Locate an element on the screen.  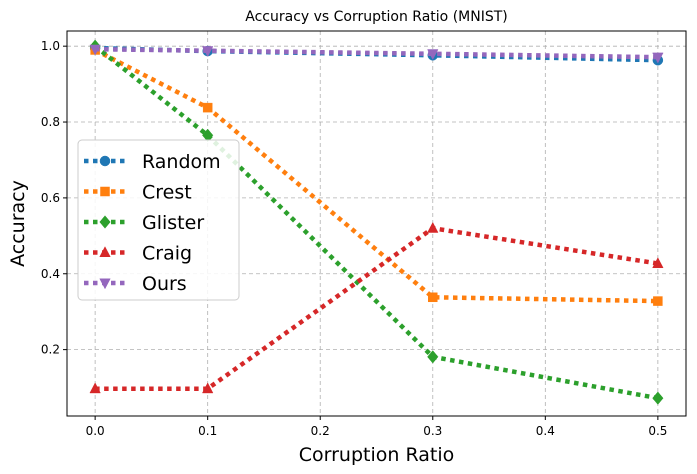
x-tick-label: 0.4 is located at coordinates (545, 431).